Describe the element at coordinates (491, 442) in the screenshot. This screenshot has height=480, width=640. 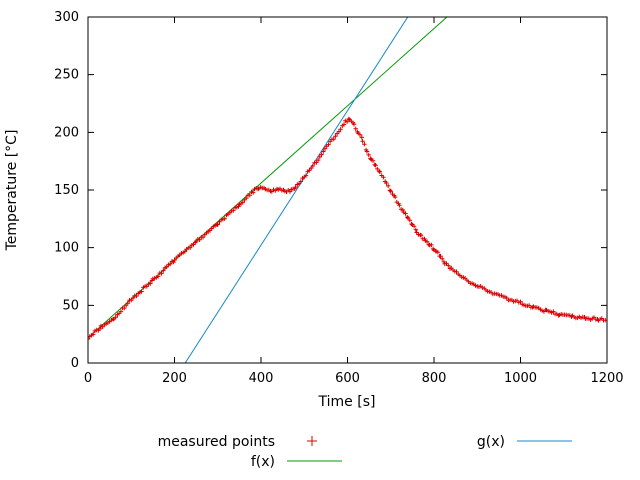
I see `legend-label-g: g(x)` at that location.